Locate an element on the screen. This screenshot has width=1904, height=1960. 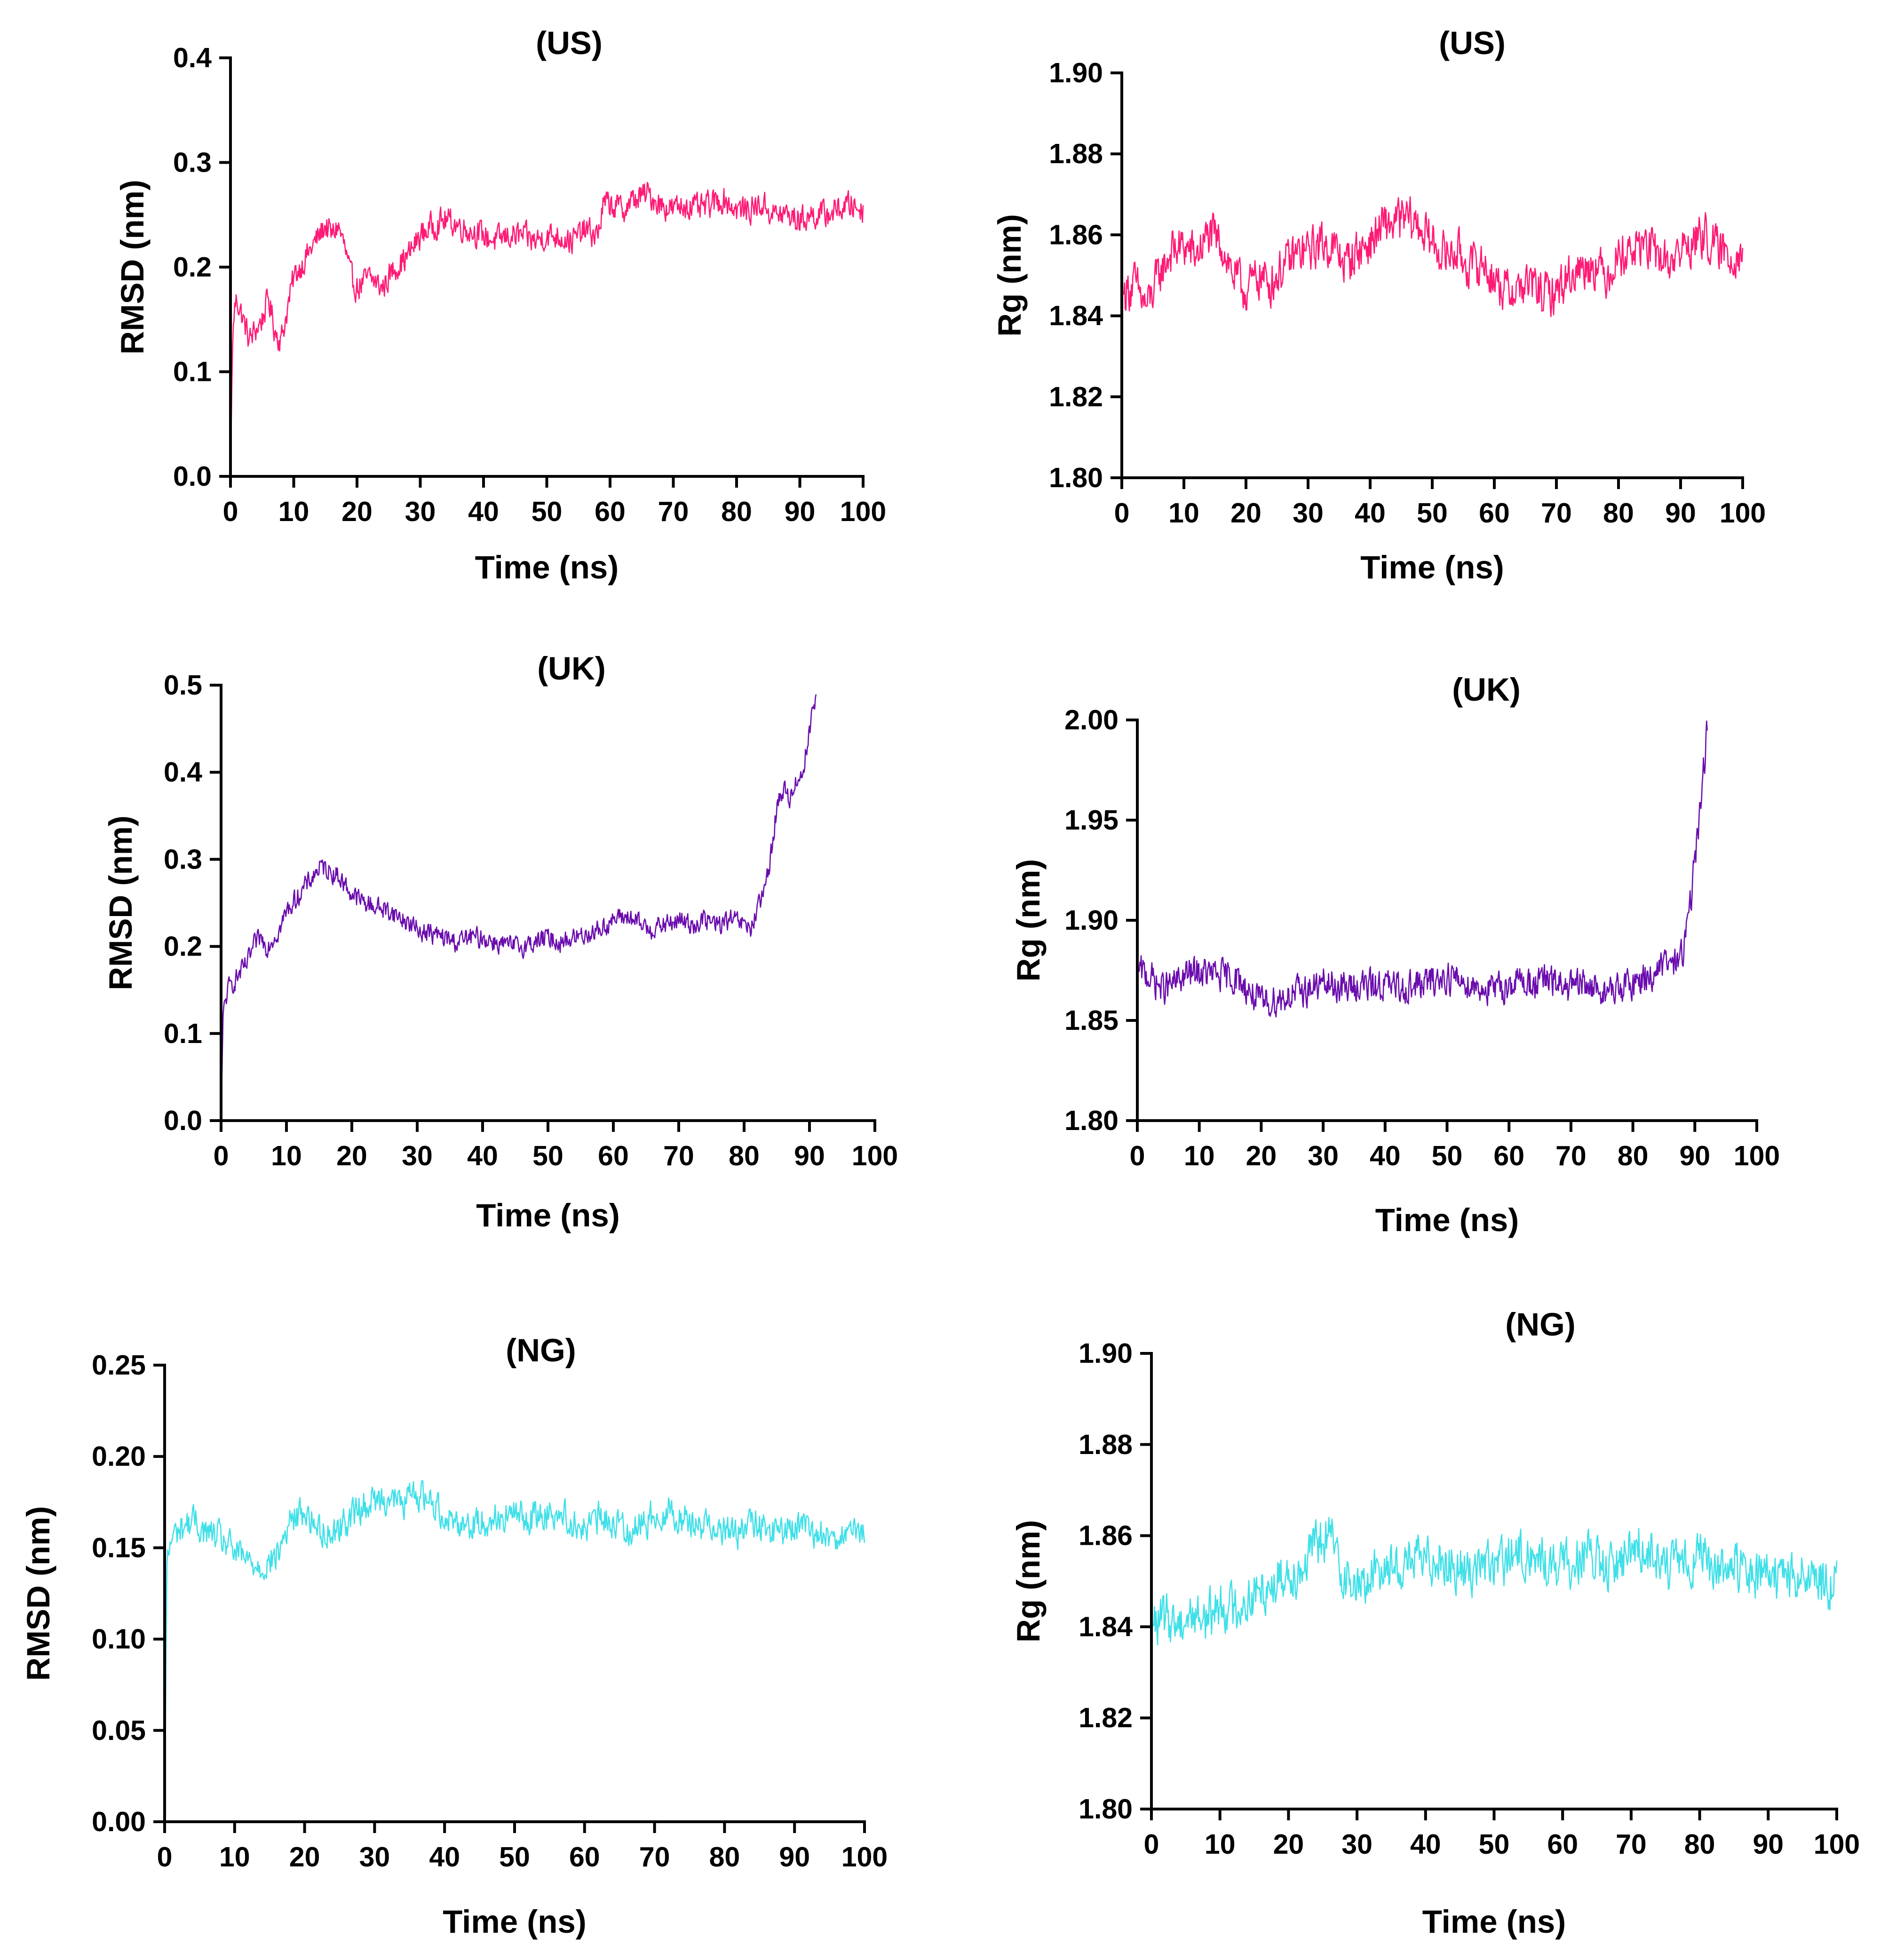
y-tick-label: 0.15 is located at coordinates (119, 1547).